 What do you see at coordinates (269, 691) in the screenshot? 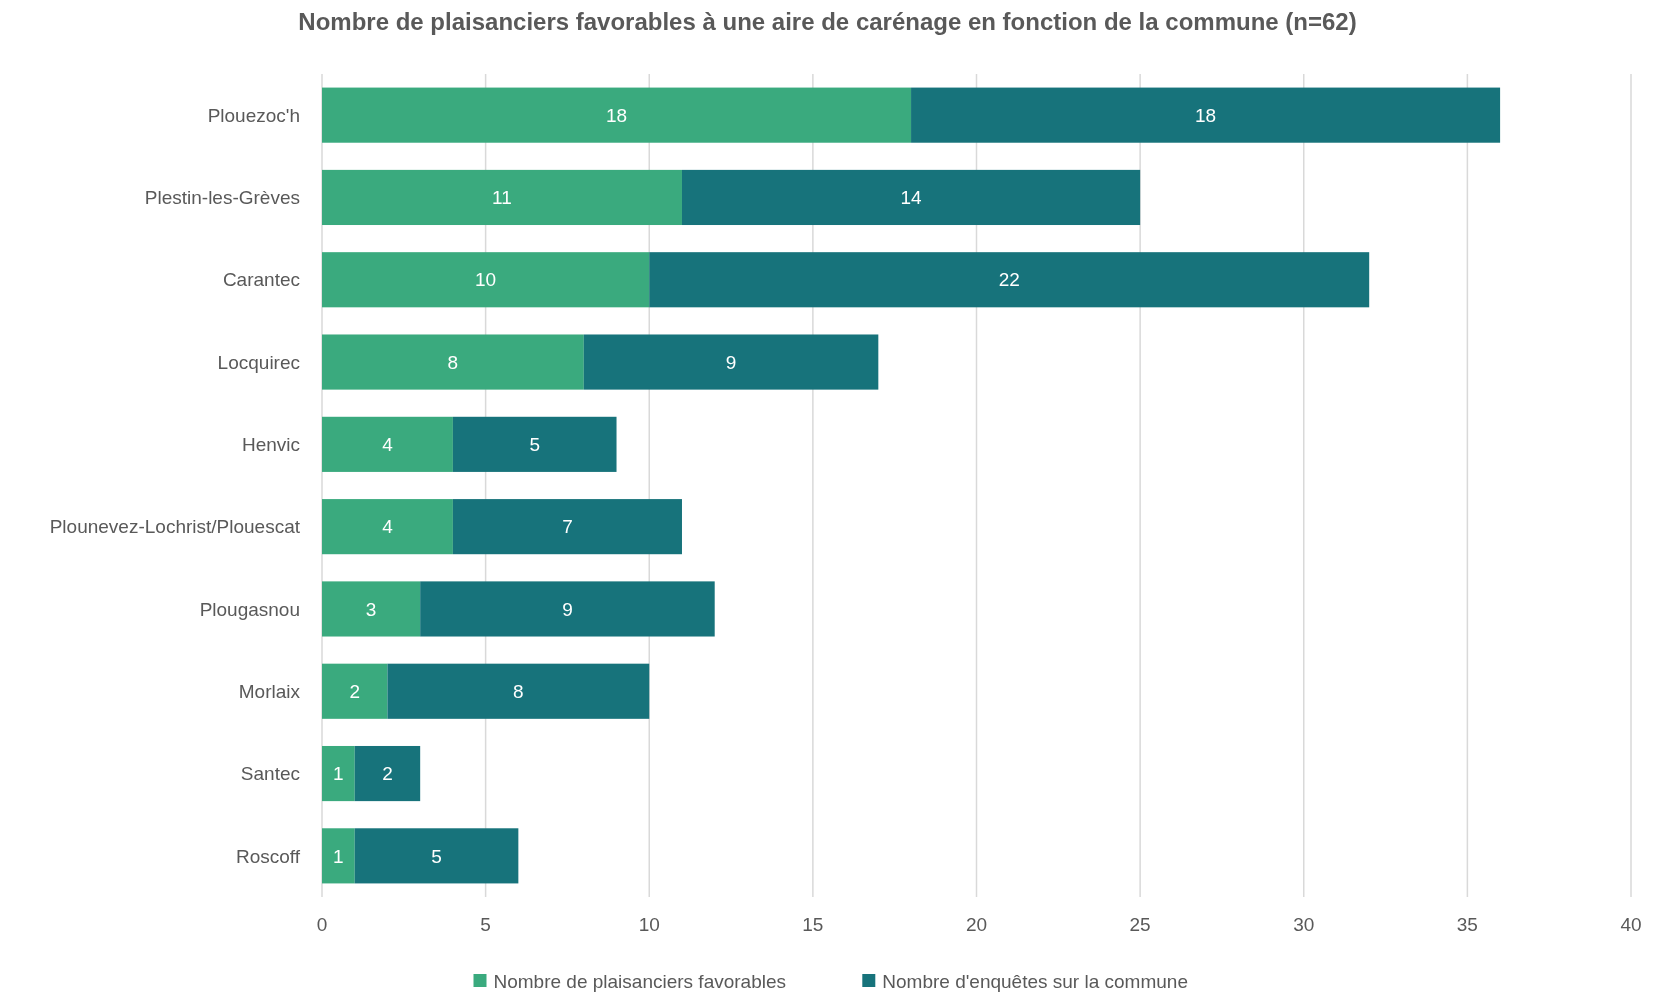
I see `y-tick-label: Morlaix` at bounding box center [269, 691].